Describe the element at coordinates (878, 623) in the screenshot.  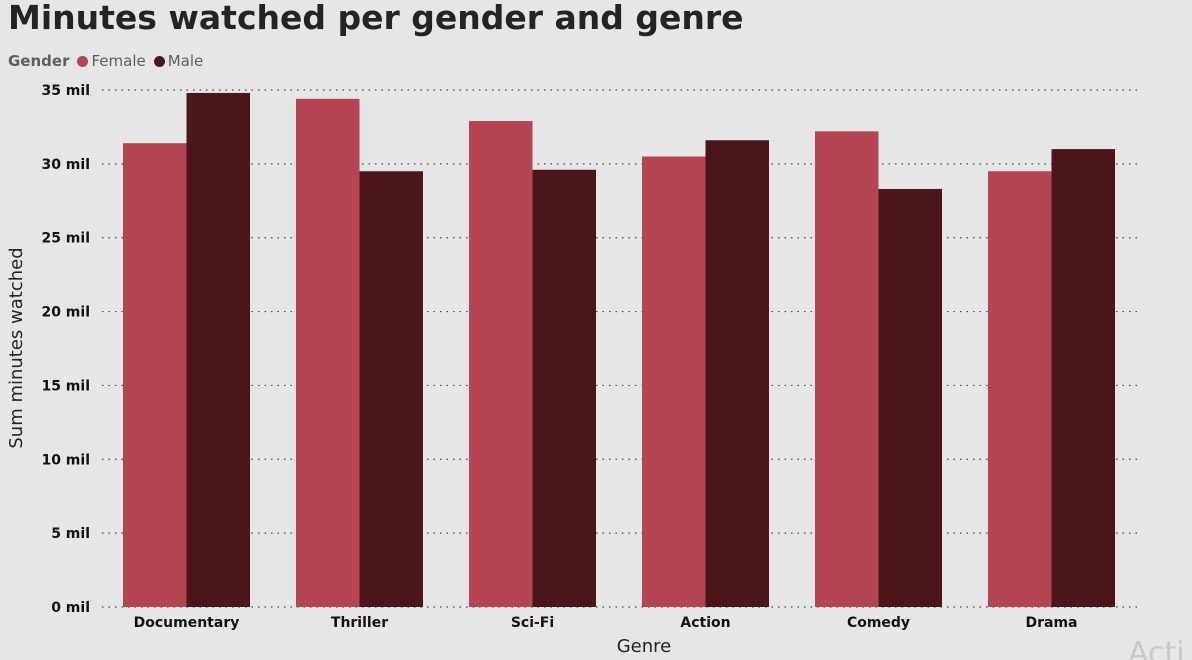
I see `x-tick-label: Comedy` at that location.